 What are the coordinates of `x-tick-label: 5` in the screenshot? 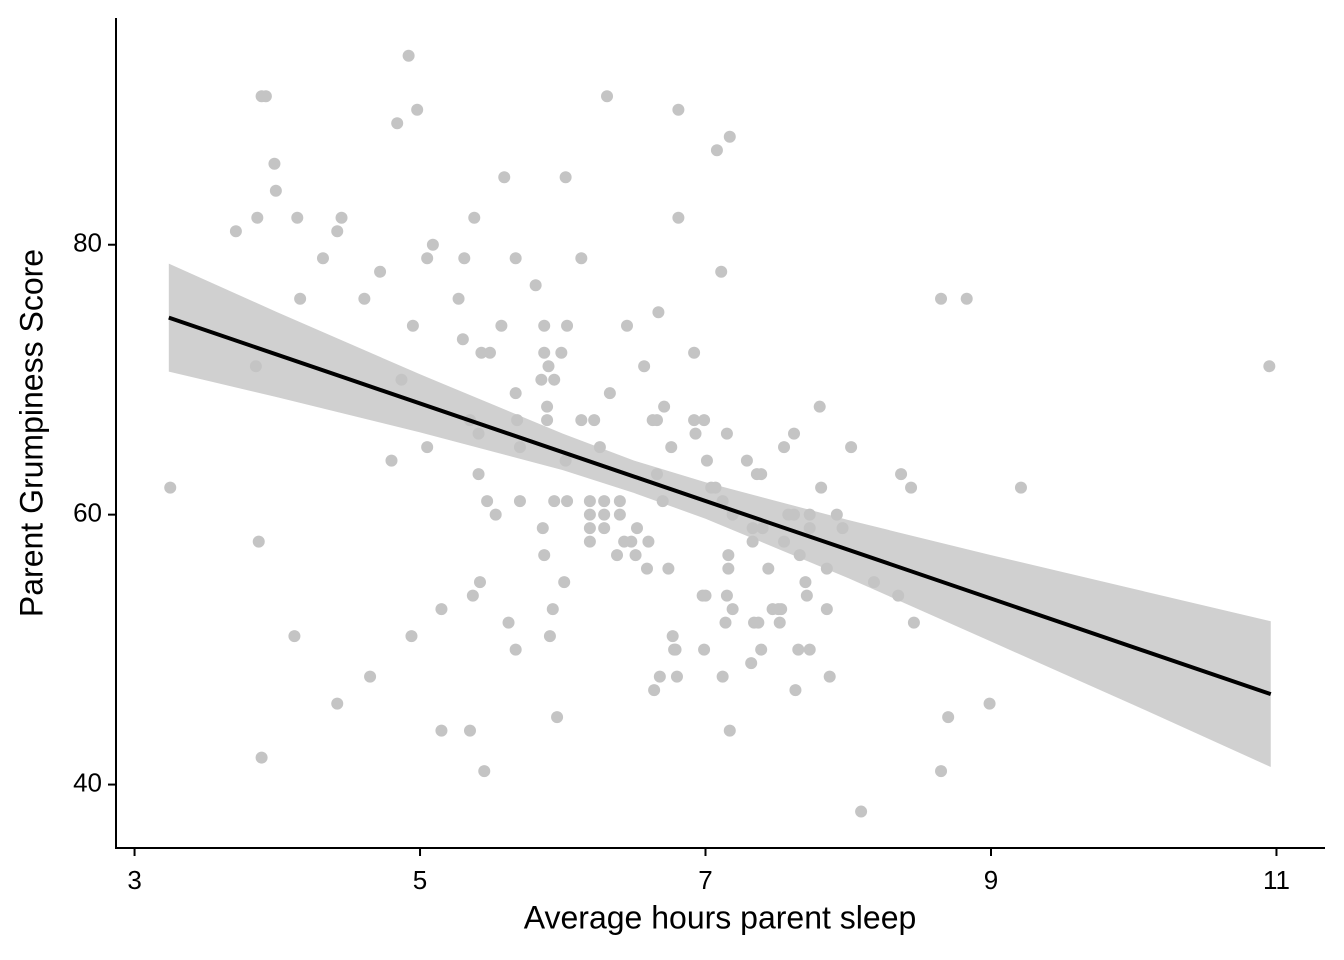 It's located at (420, 880).